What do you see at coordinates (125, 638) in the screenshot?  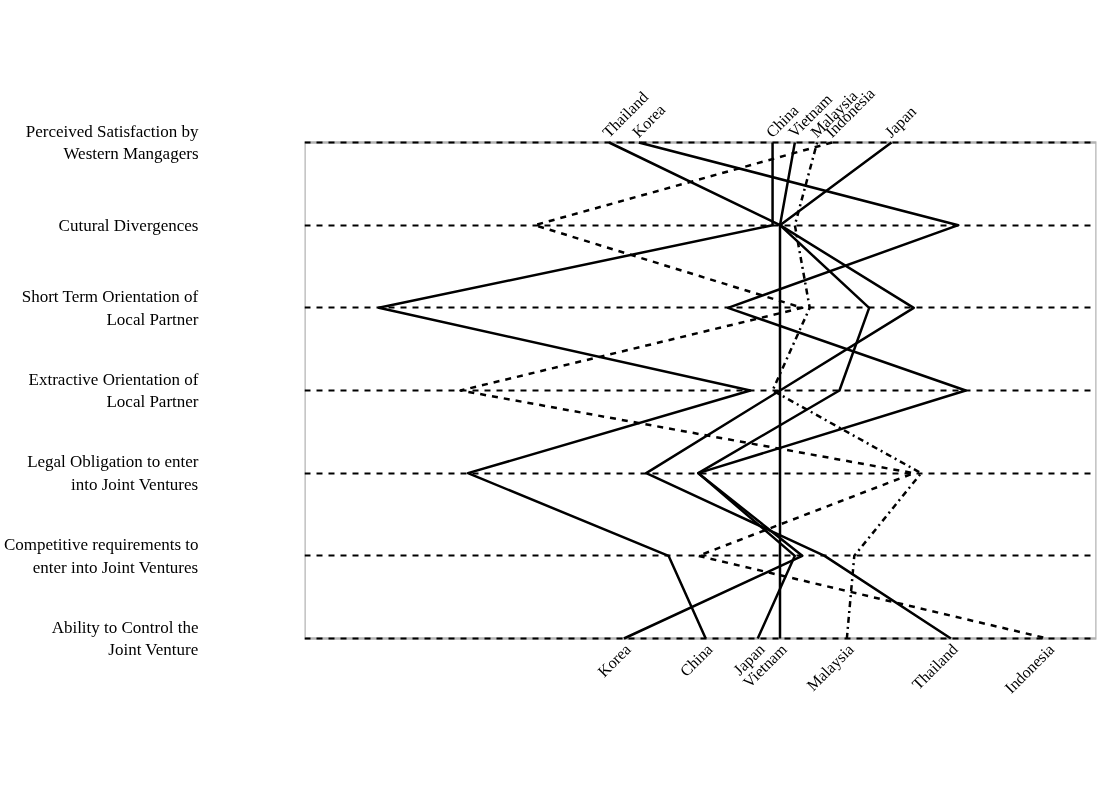 I see `y-tick-label: Ability to Control the Joint Venture` at bounding box center [125, 638].